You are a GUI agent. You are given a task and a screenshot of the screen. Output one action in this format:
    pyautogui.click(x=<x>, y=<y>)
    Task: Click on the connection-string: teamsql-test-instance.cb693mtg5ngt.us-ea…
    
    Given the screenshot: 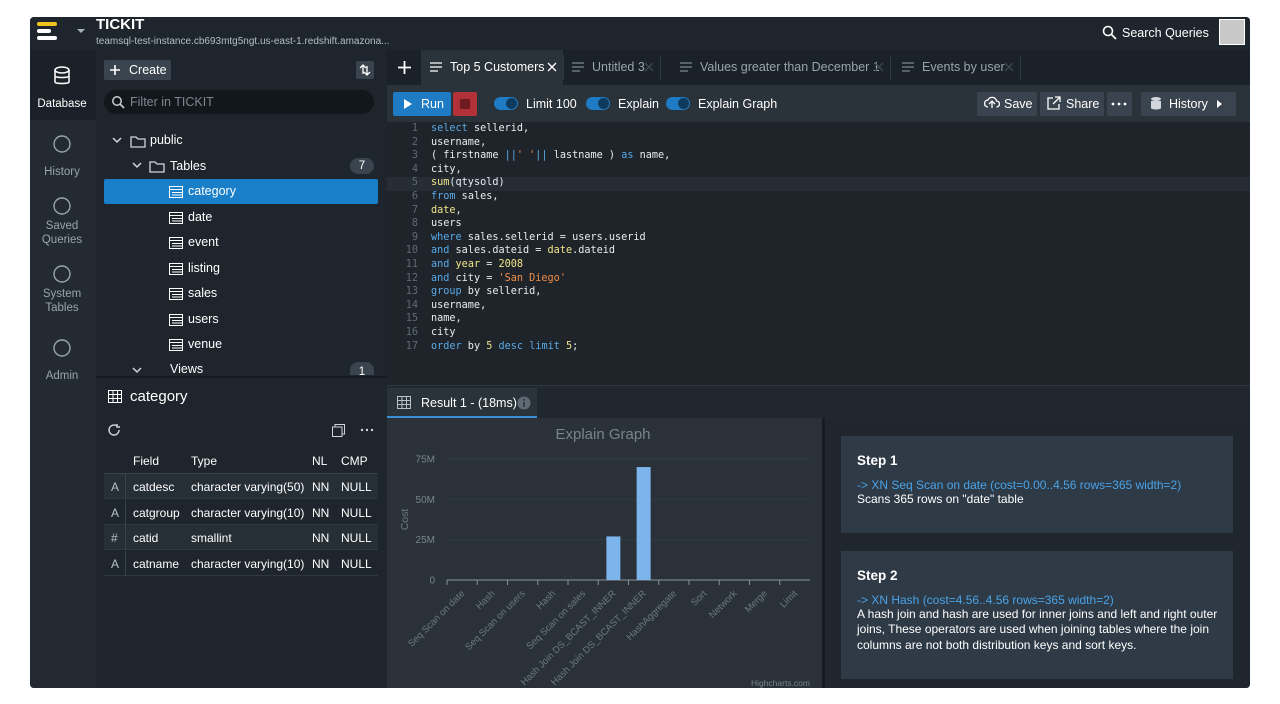 What is the action you would take?
    pyautogui.click(x=243, y=41)
    